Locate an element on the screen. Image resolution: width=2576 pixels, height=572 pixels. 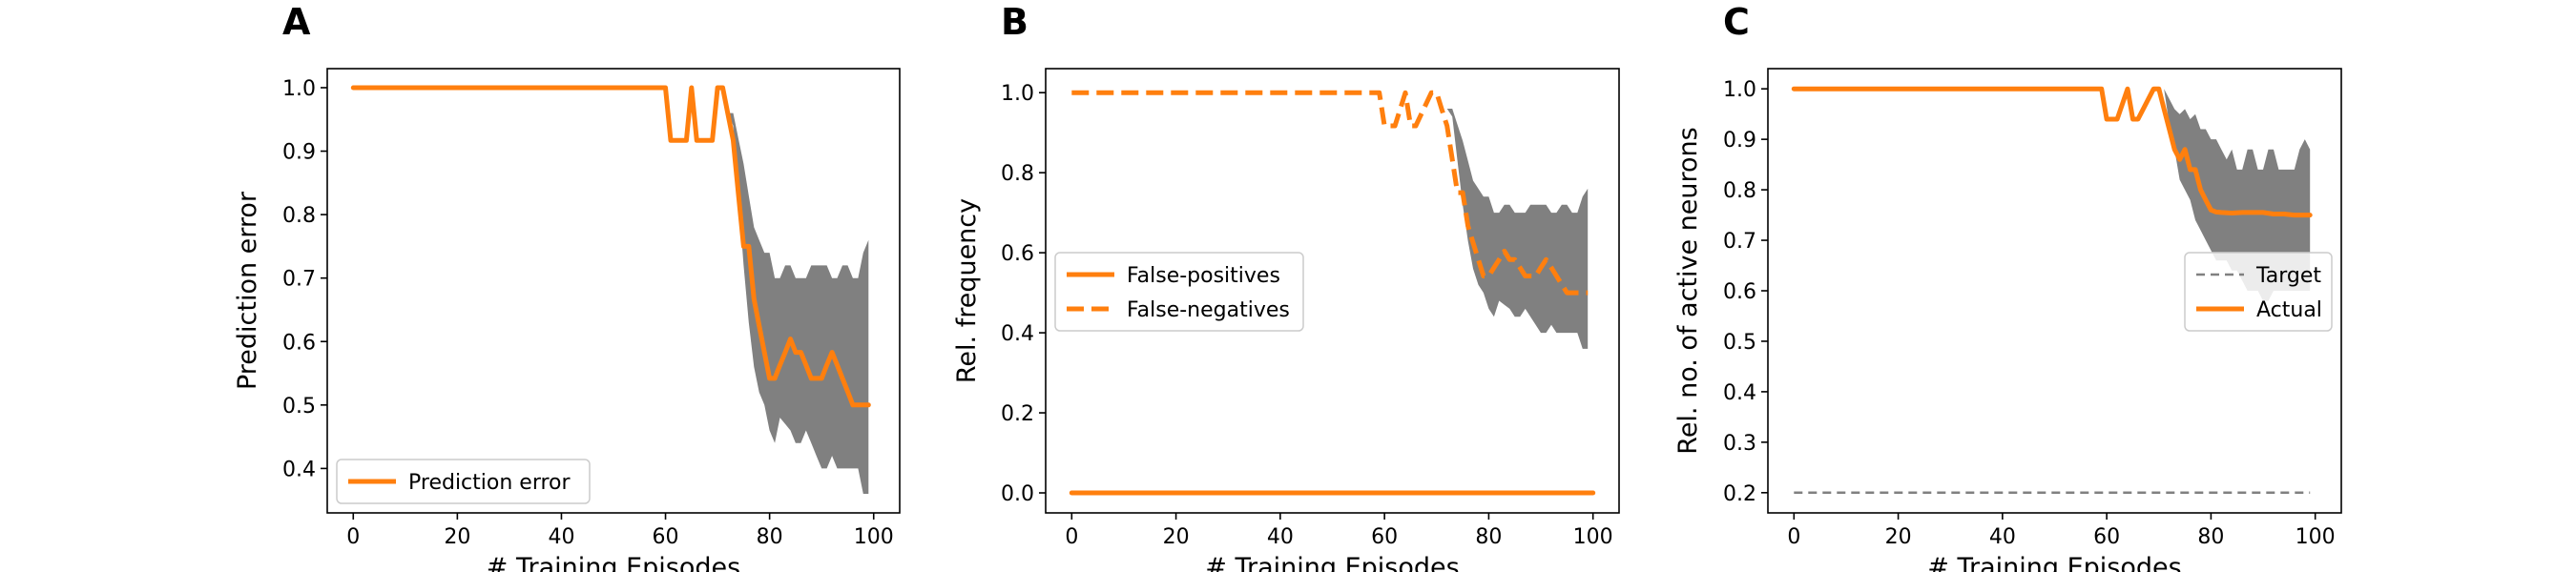
legend: False-positives False-negatives is located at coordinates (1179, 292).